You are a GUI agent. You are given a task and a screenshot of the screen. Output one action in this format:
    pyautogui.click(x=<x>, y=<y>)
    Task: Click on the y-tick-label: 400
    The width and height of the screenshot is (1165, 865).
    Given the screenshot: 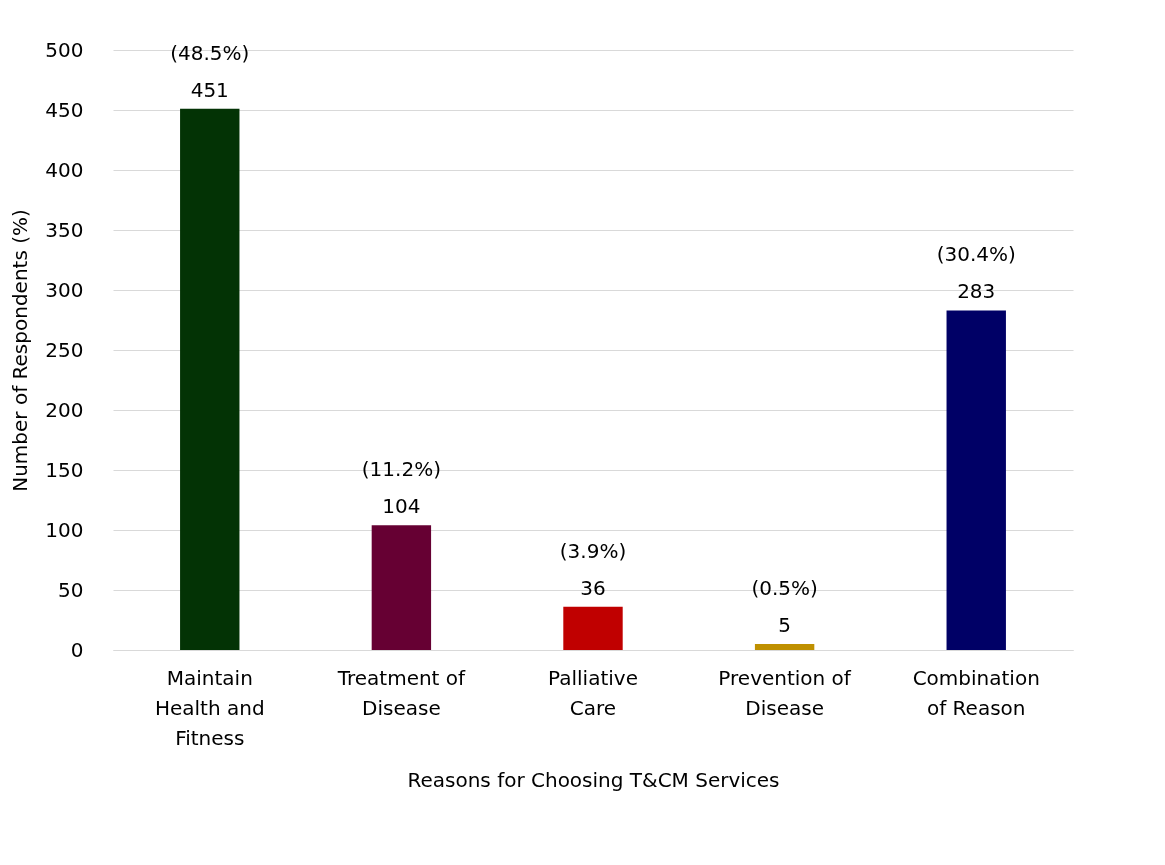 What is the action you would take?
    pyautogui.click(x=64, y=169)
    